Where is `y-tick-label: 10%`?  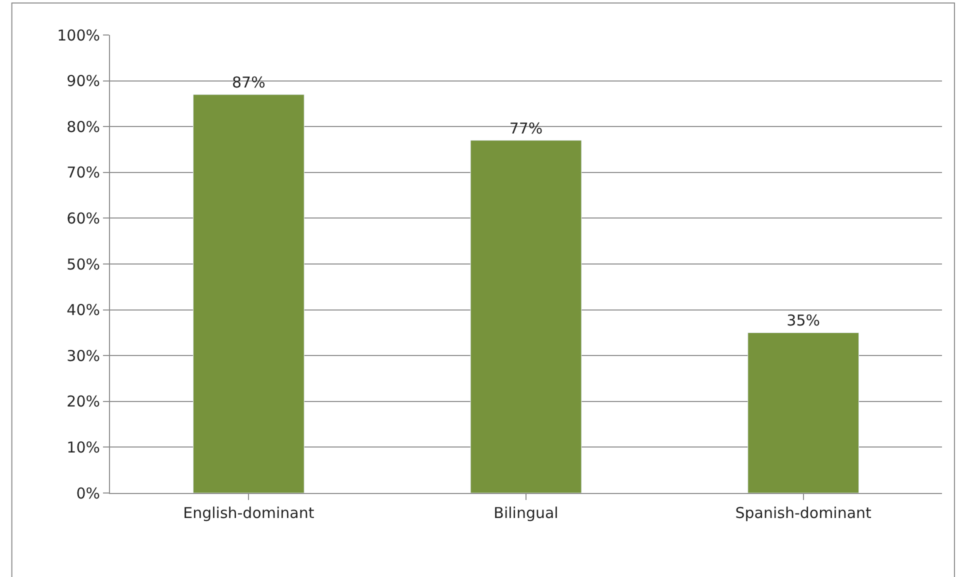
y-tick-label: 10% is located at coordinates (83, 447).